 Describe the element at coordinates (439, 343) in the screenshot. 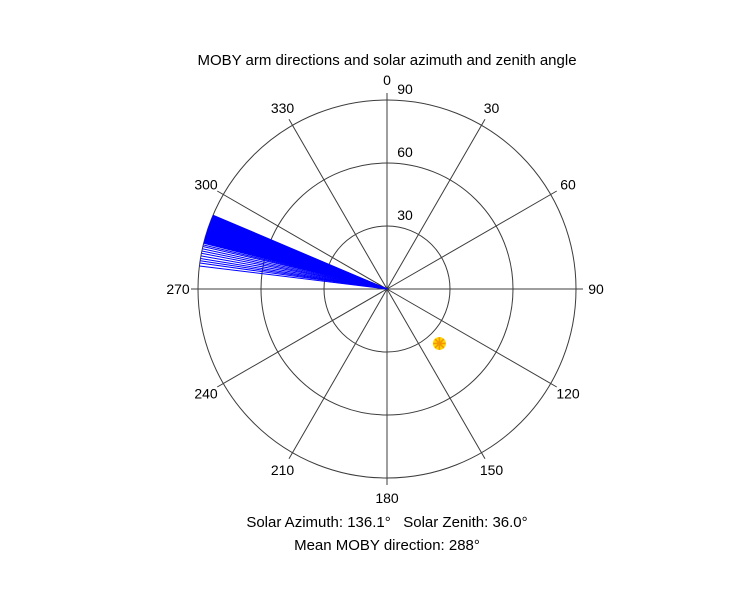

I see `solar-marker-ray` at that location.